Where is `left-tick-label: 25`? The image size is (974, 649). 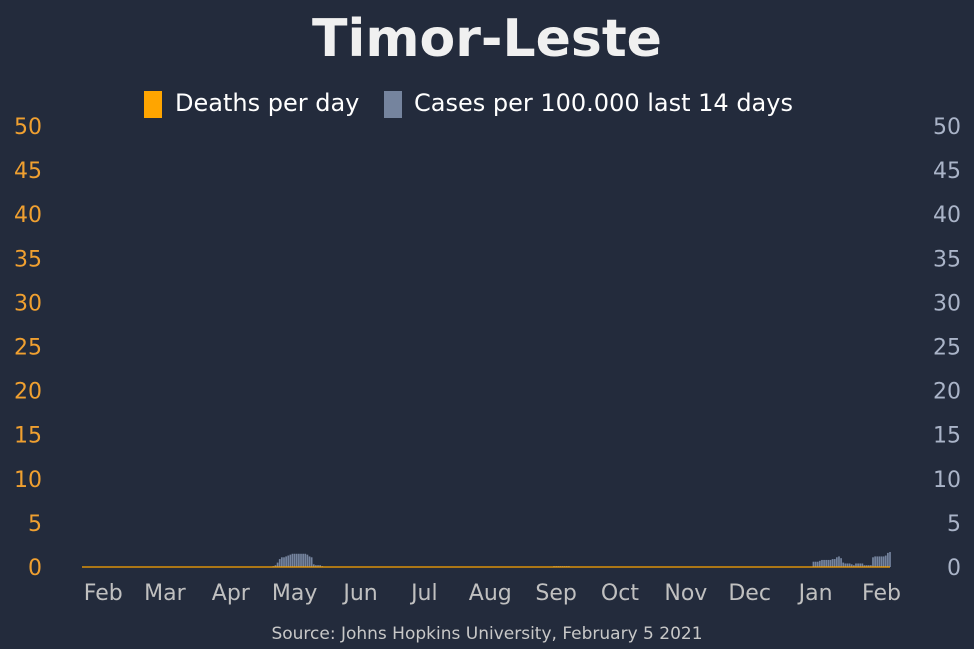
left-tick-label: 25 is located at coordinates (28, 348).